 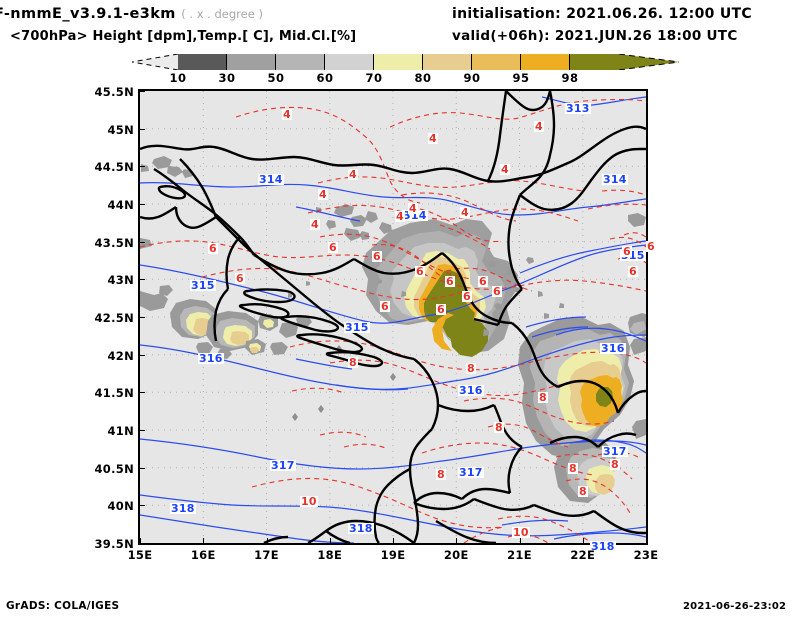 What do you see at coordinates (114, 318) in the screenshot?
I see `lat-label-42.5N: 42.5N` at bounding box center [114, 318].